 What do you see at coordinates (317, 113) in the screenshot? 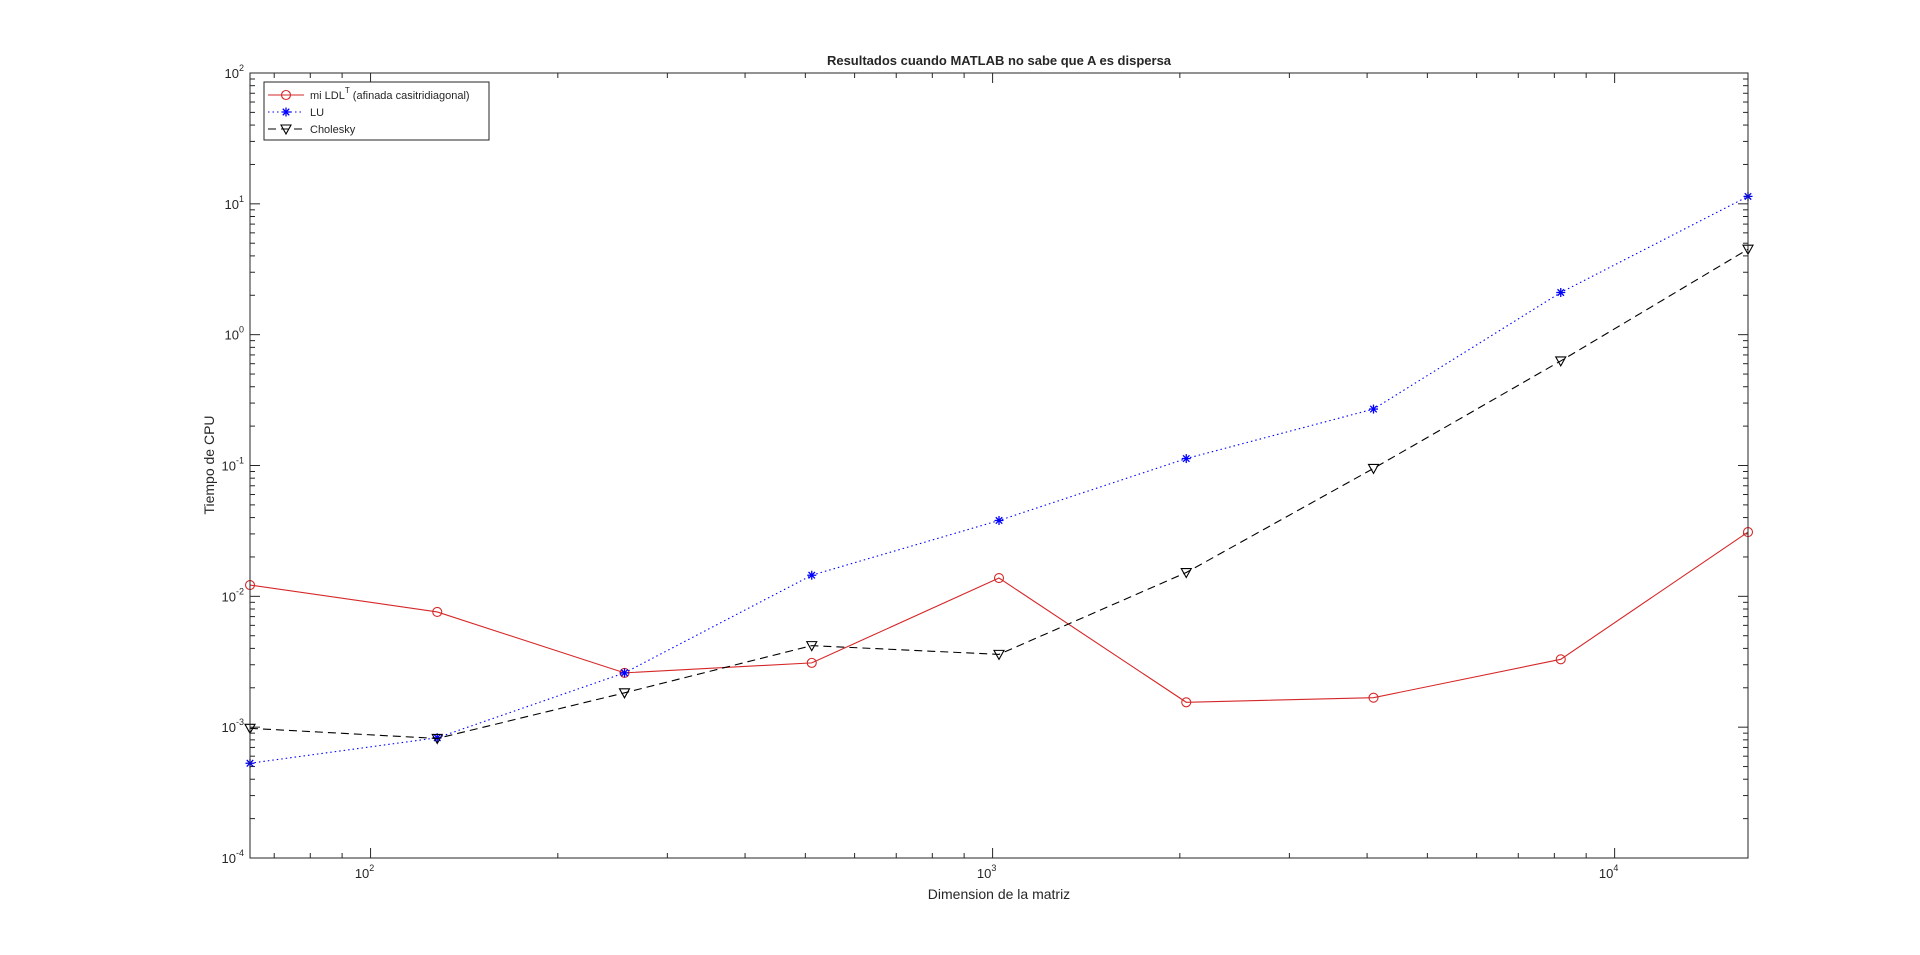
I see `legend-label: LU` at bounding box center [317, 113].